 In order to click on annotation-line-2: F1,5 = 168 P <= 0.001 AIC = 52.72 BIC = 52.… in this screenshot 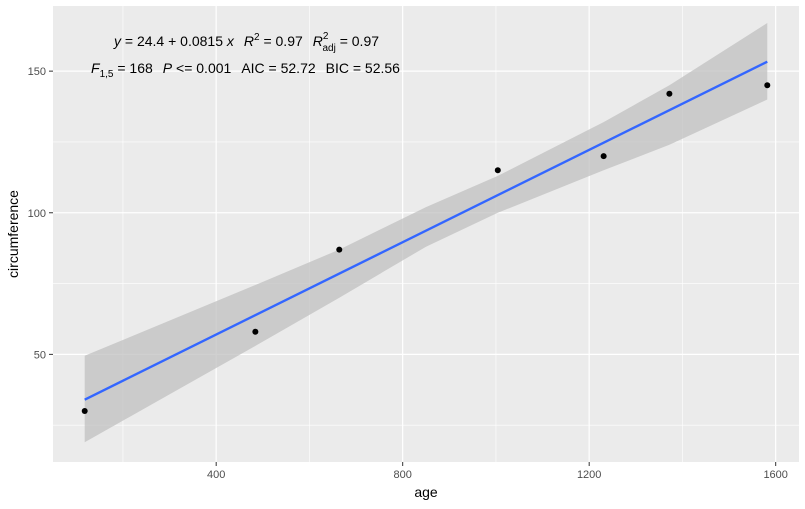, I will do `click(245, 70)`.